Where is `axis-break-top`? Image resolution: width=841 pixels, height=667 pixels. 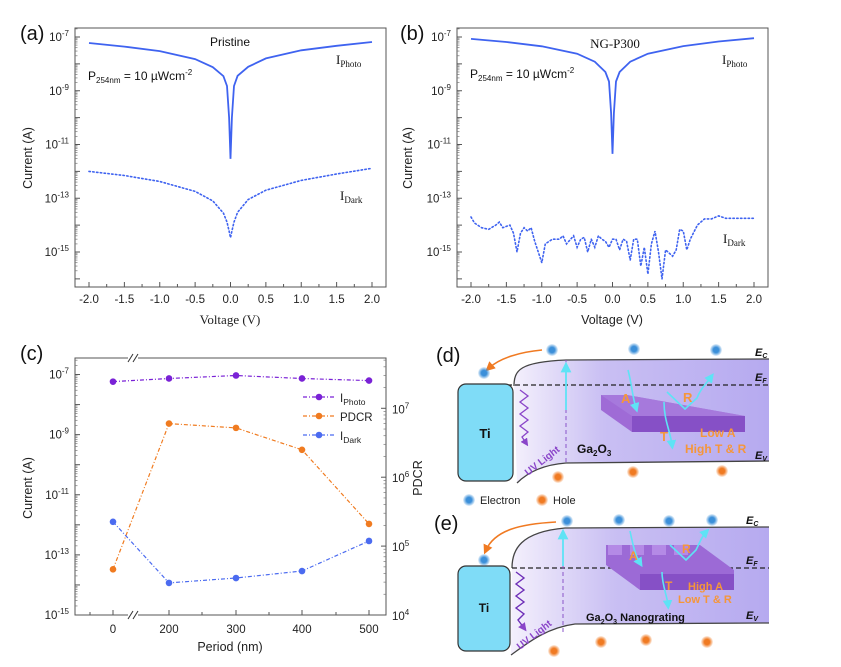
axis-break-top is located at coordinates (133, 358).